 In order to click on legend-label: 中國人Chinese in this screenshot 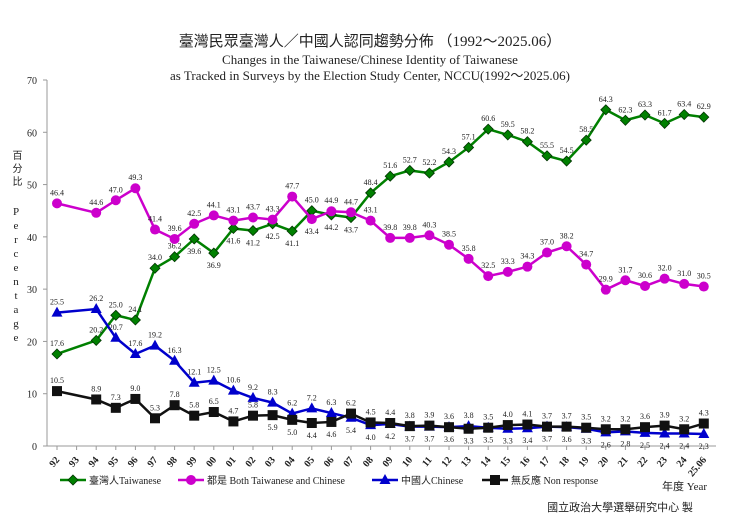, I will do `click(432, 480)`.